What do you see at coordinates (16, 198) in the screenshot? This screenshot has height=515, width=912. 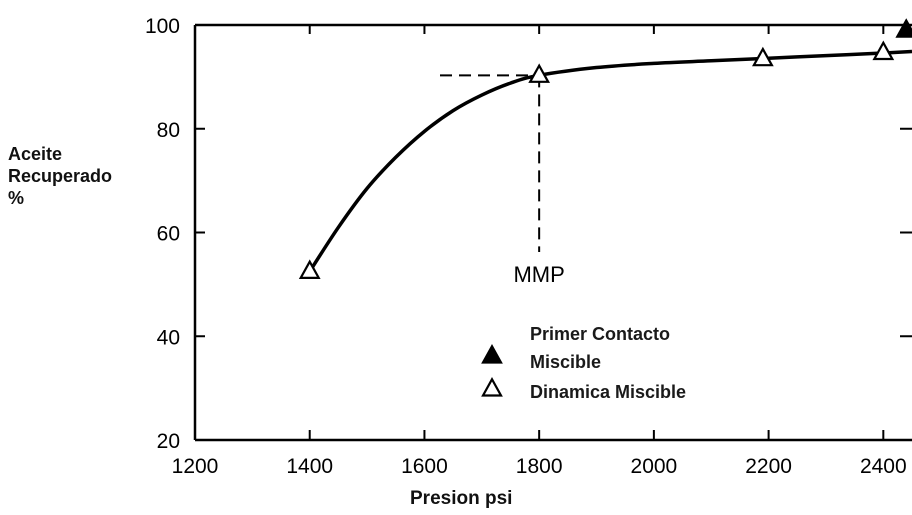 I see `y-axis-label-line: %` at bounding box center [16, 198].